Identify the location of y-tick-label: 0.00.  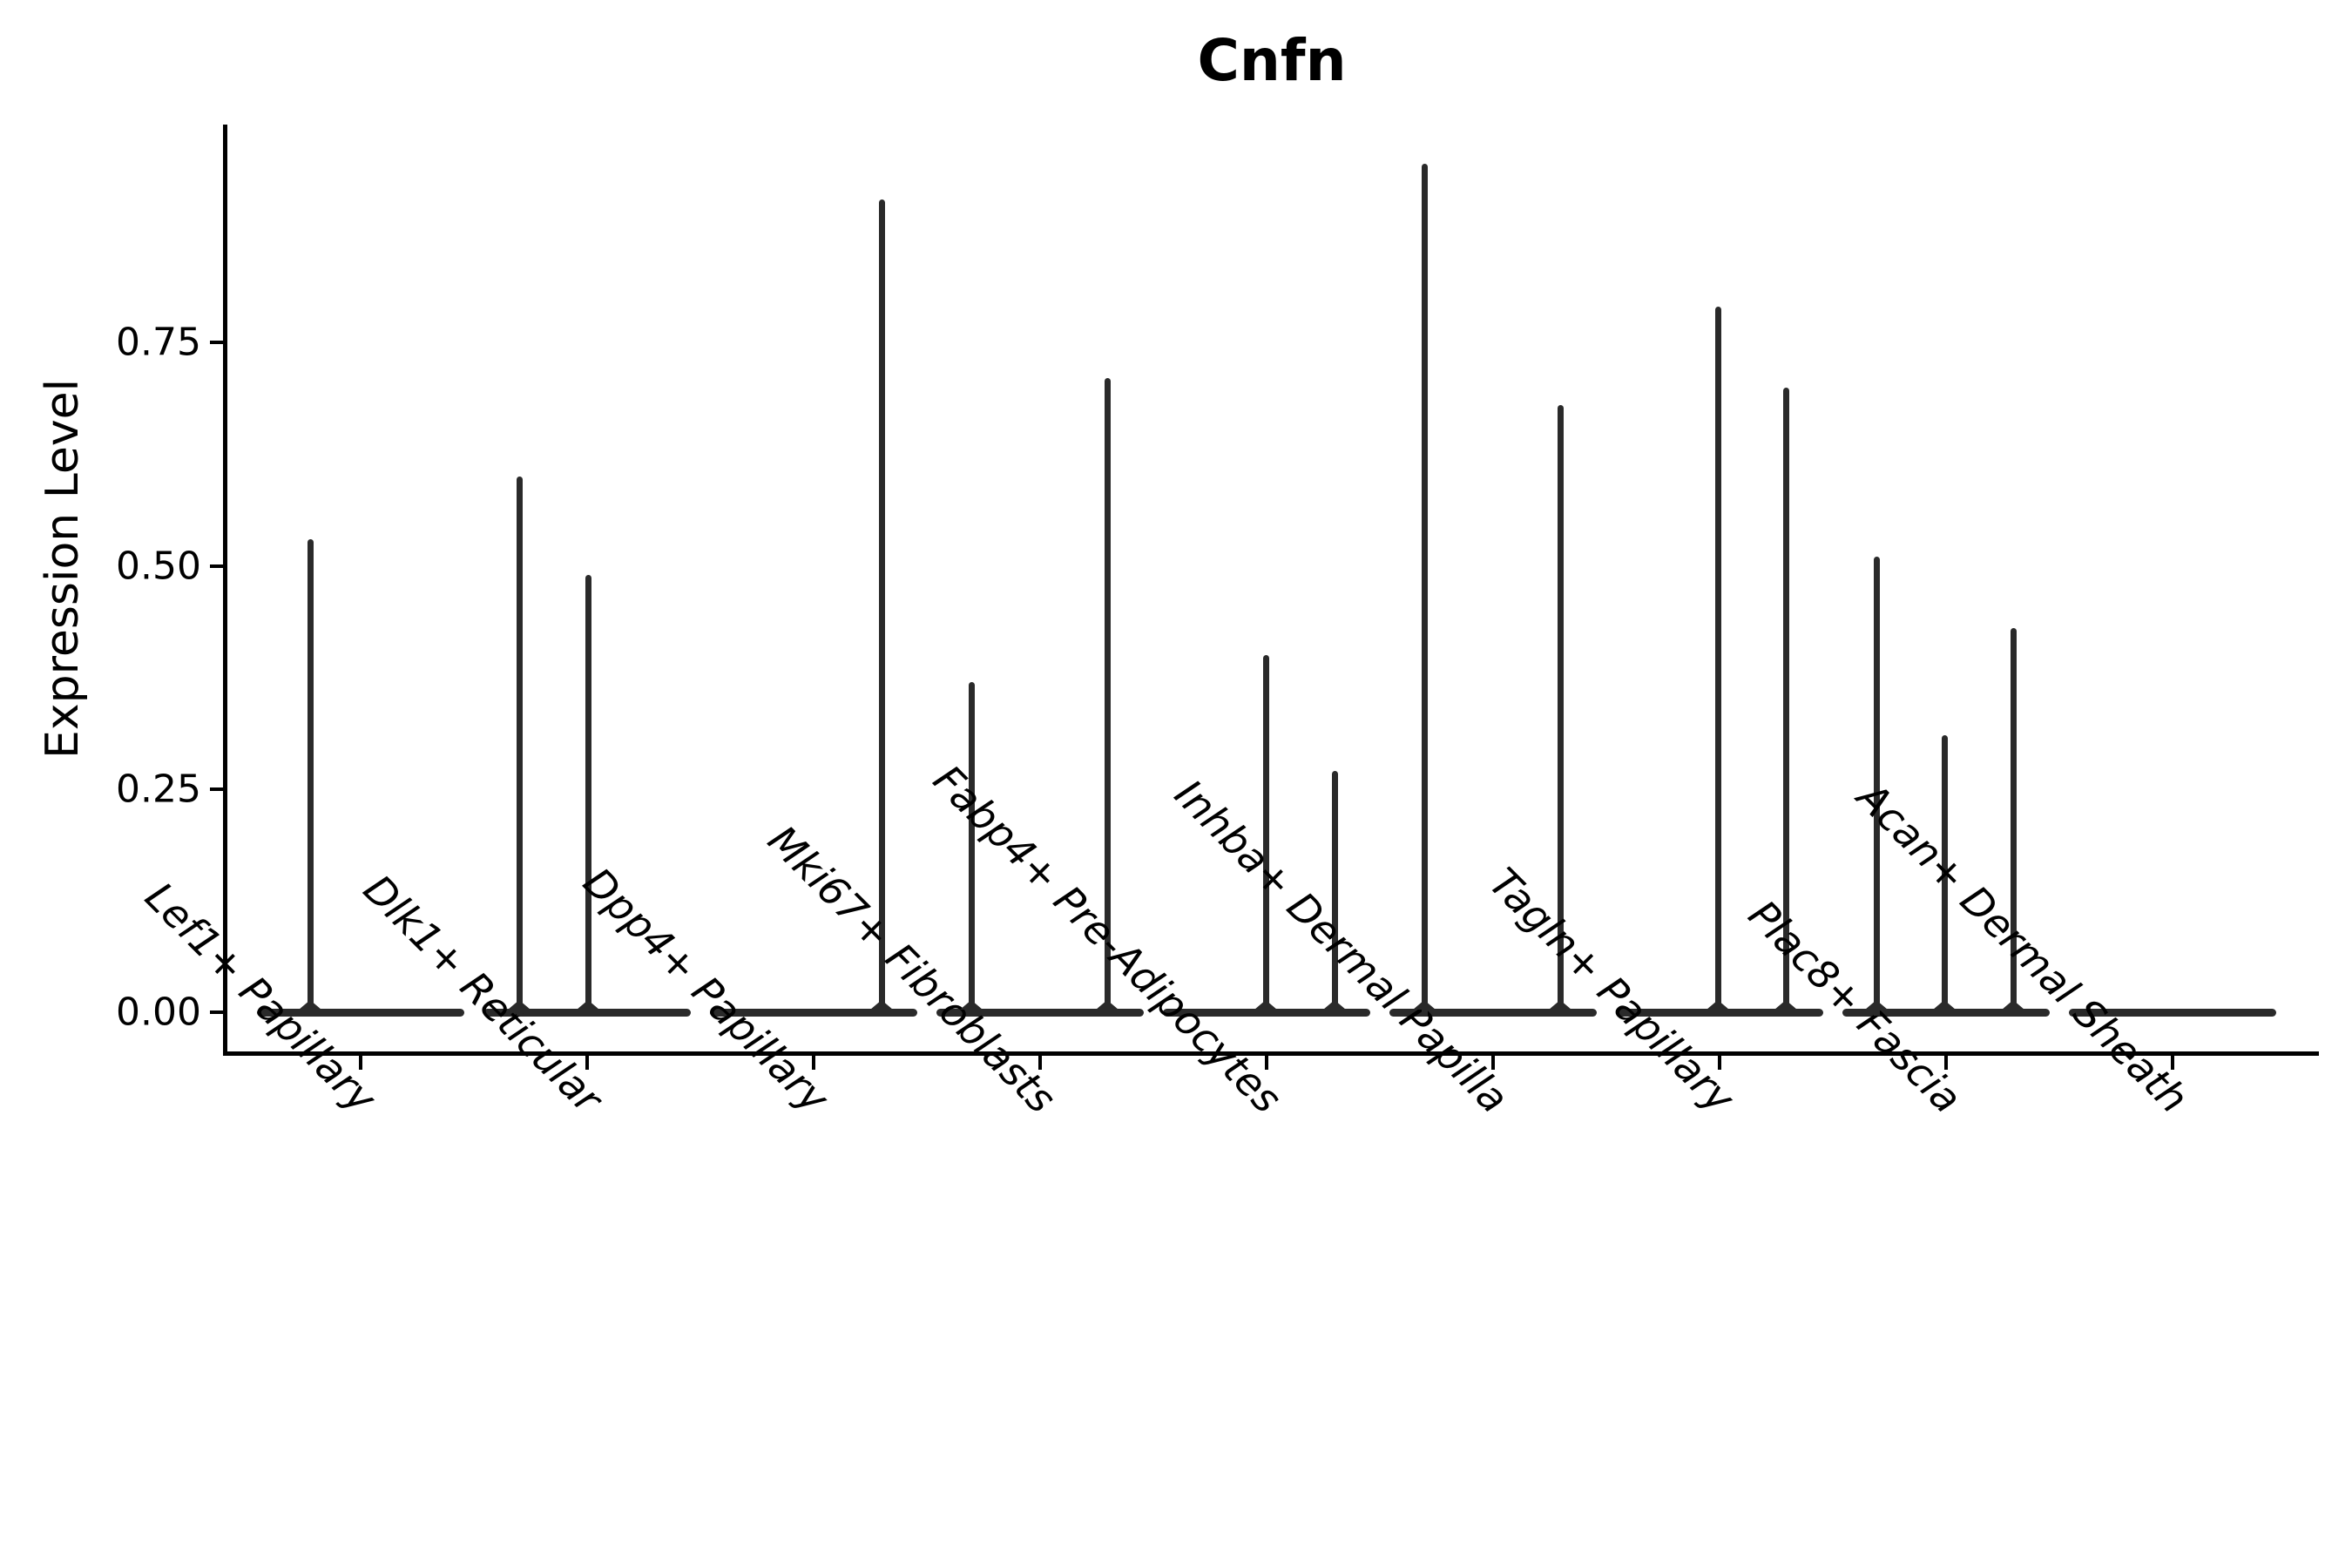
(158, 1013).